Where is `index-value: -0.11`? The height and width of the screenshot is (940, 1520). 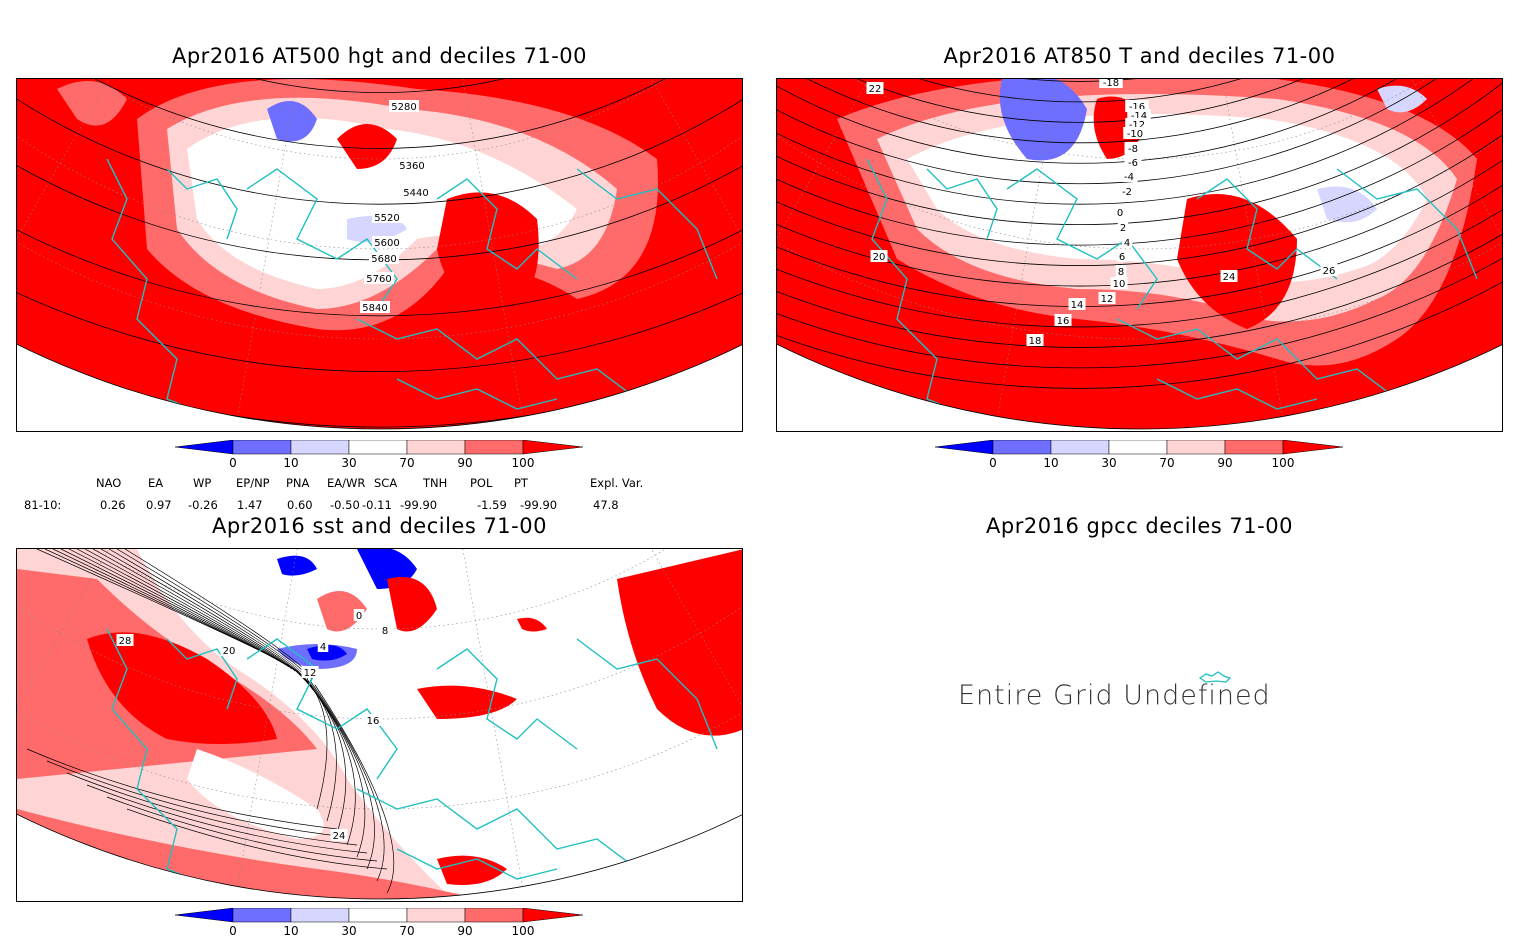
index-value: -0.11 is located at coordinates (377, 505).